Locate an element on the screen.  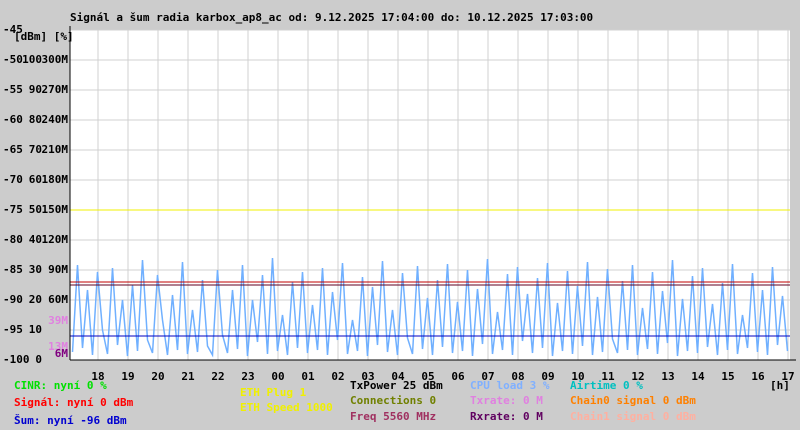
x-tick-label: 11 is located at coordinates (608, 376).